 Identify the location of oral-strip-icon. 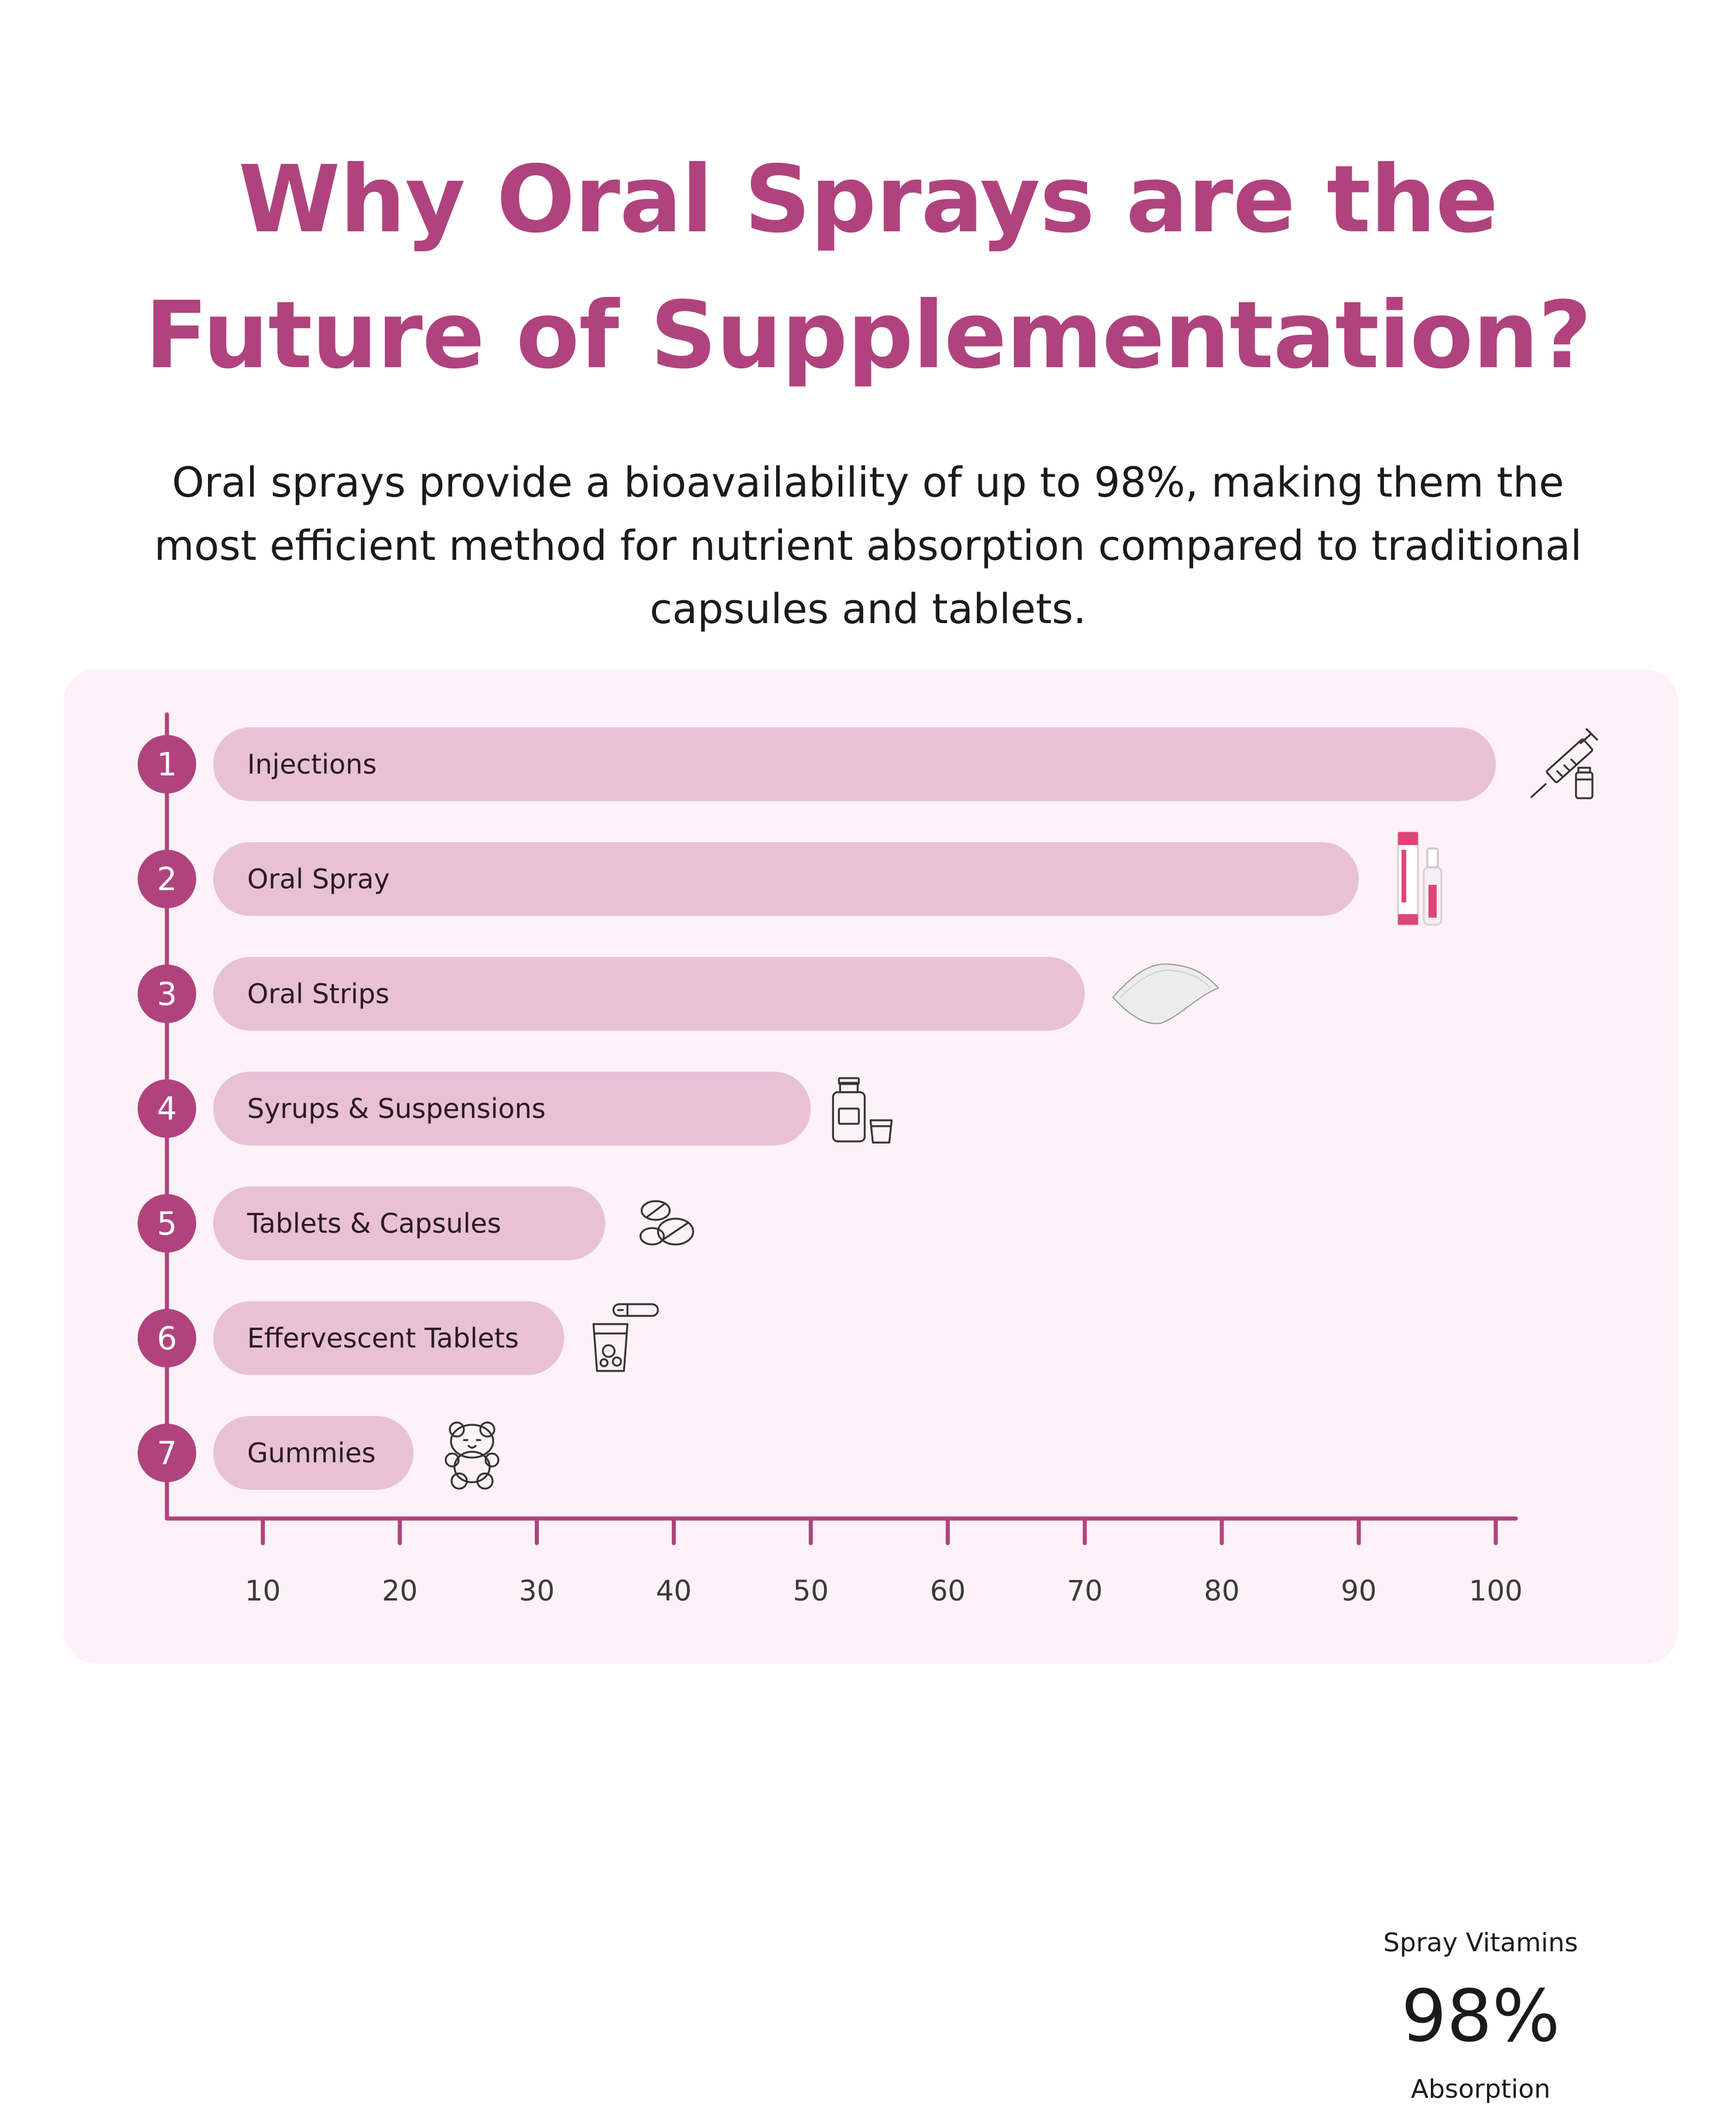
(1165, 993).